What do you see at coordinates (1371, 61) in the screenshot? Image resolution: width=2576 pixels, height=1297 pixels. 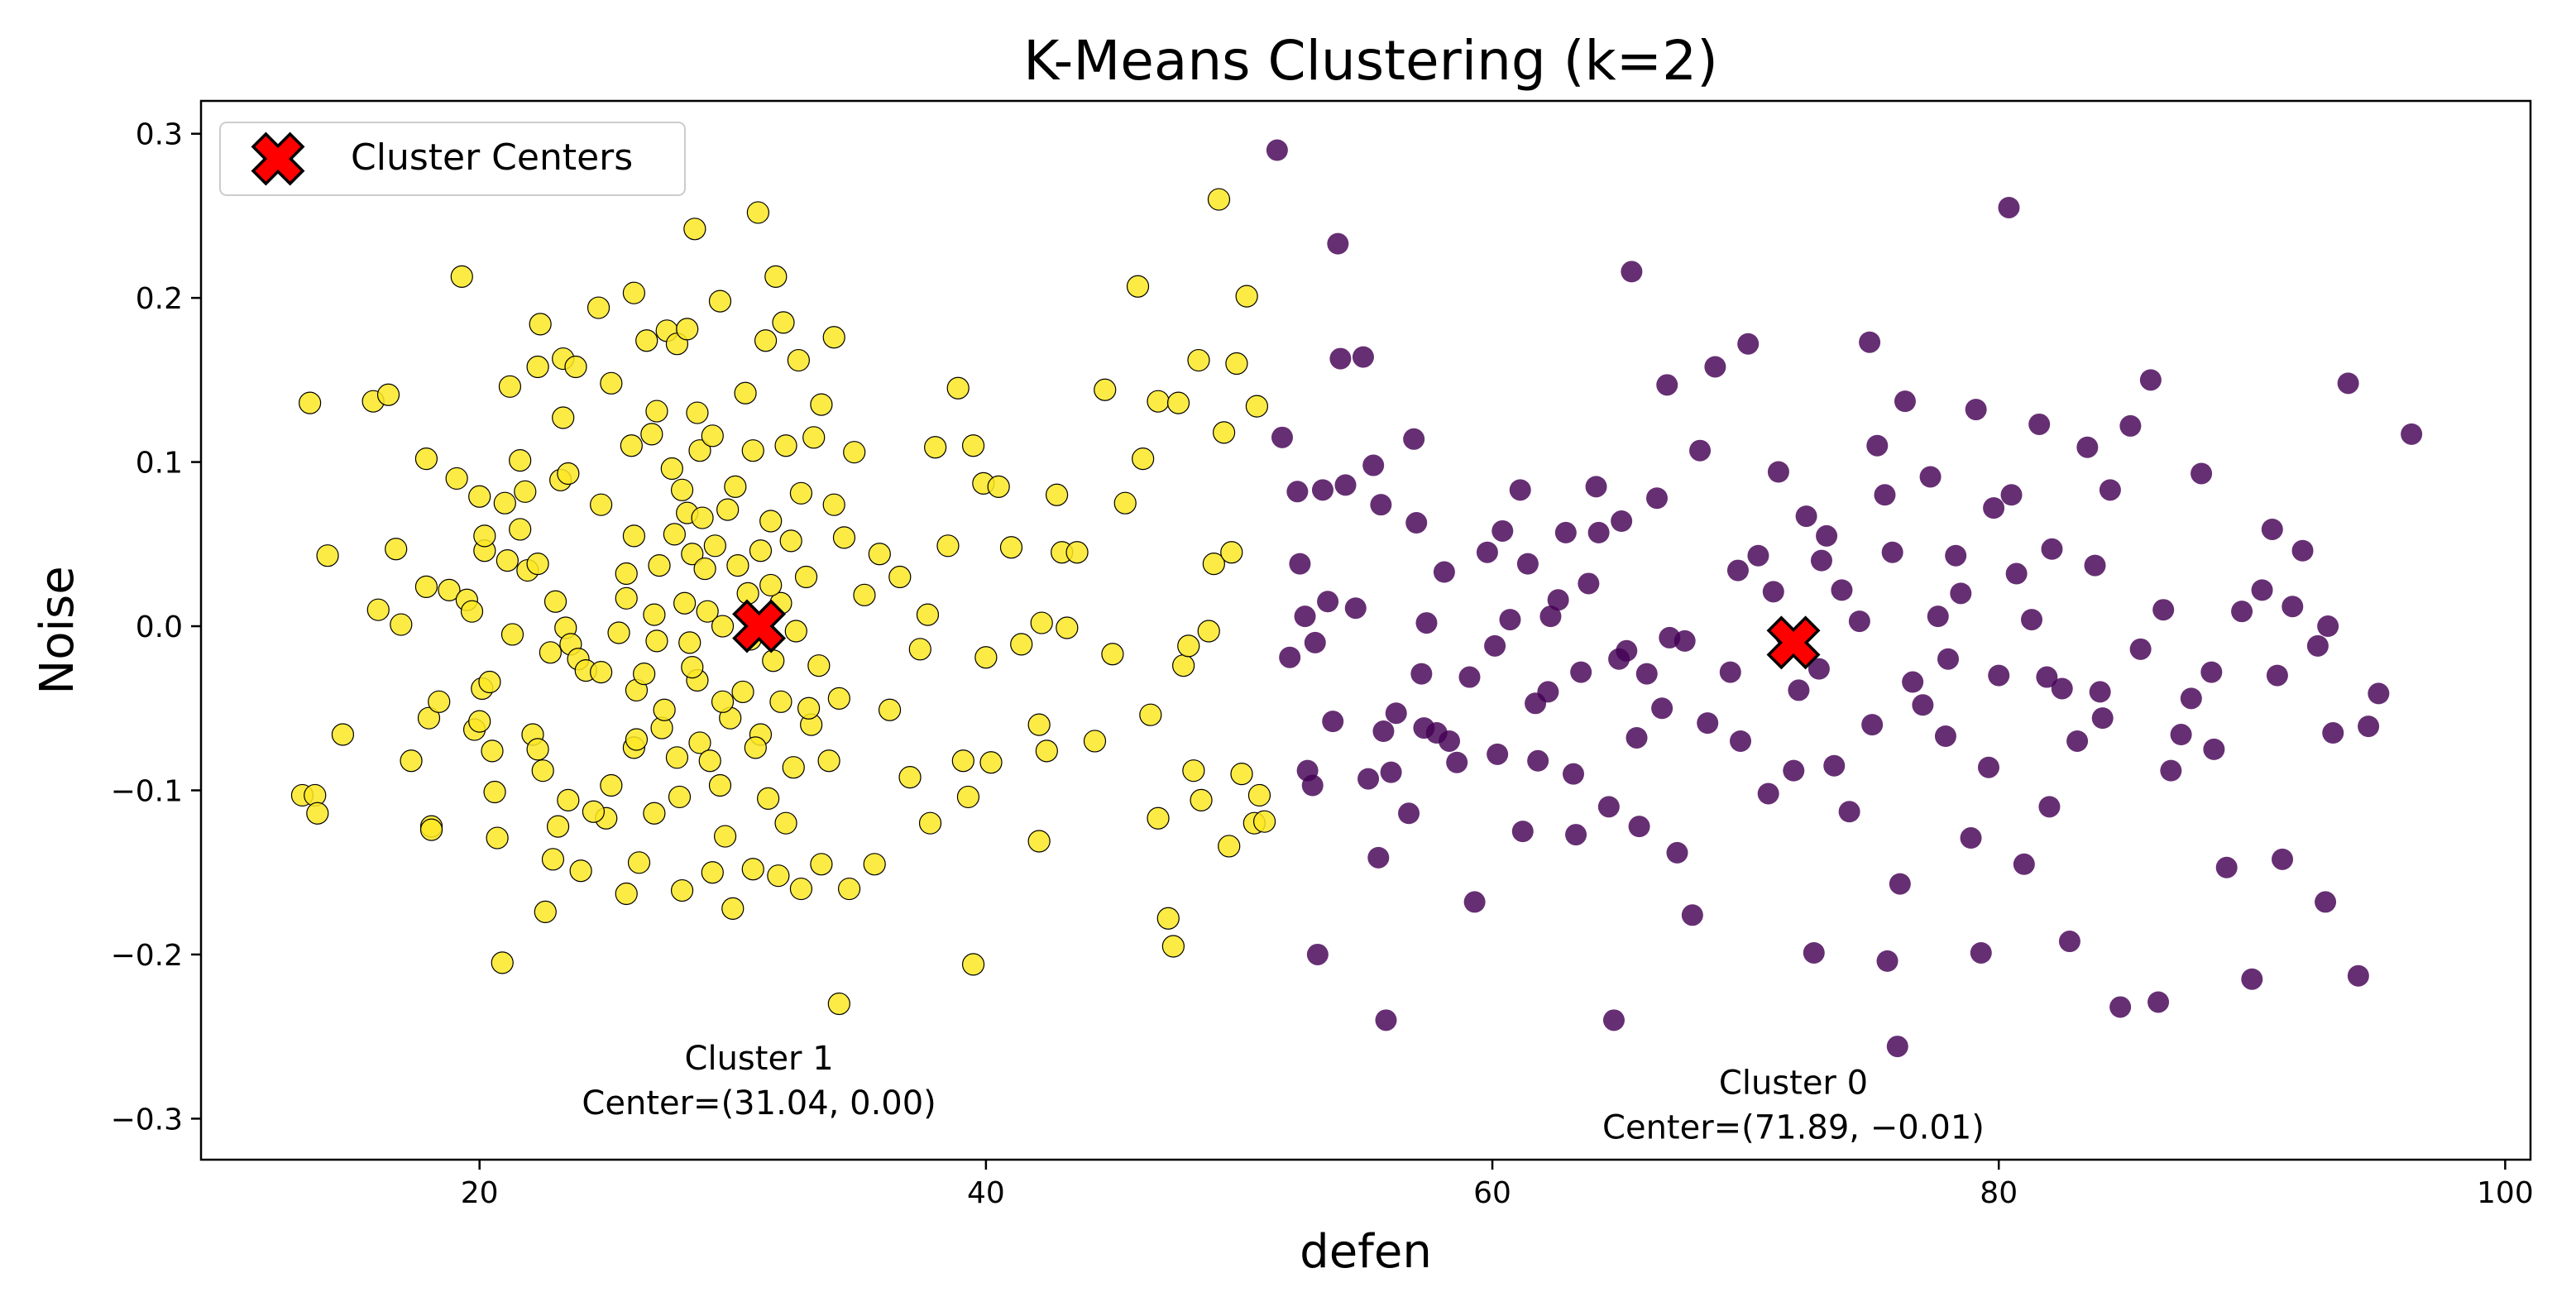 I see `chart-title: K-Means Clustering (k=2)` at bounding box center [1371, 61].